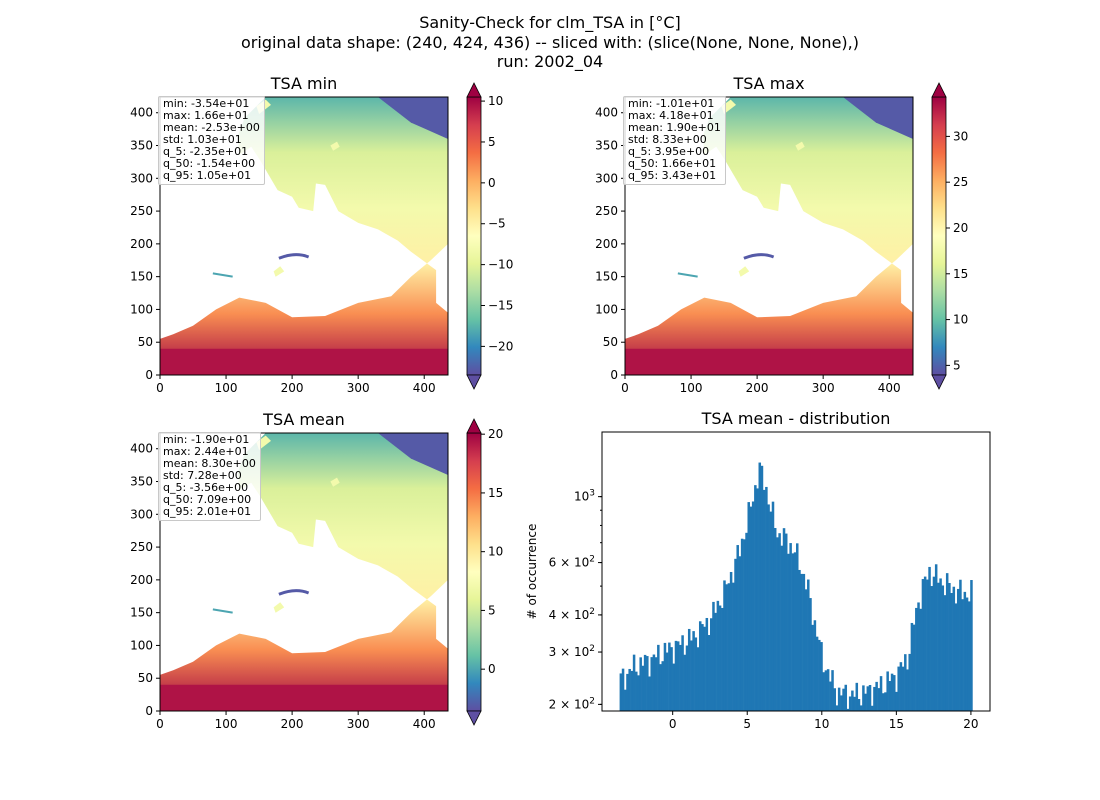 The image size is (1100, 800). What do you see at coordinates (674, 127) in the screenshot?
I see `stats-line: mean: 1.90e+01` at bounding box center [674, 127].